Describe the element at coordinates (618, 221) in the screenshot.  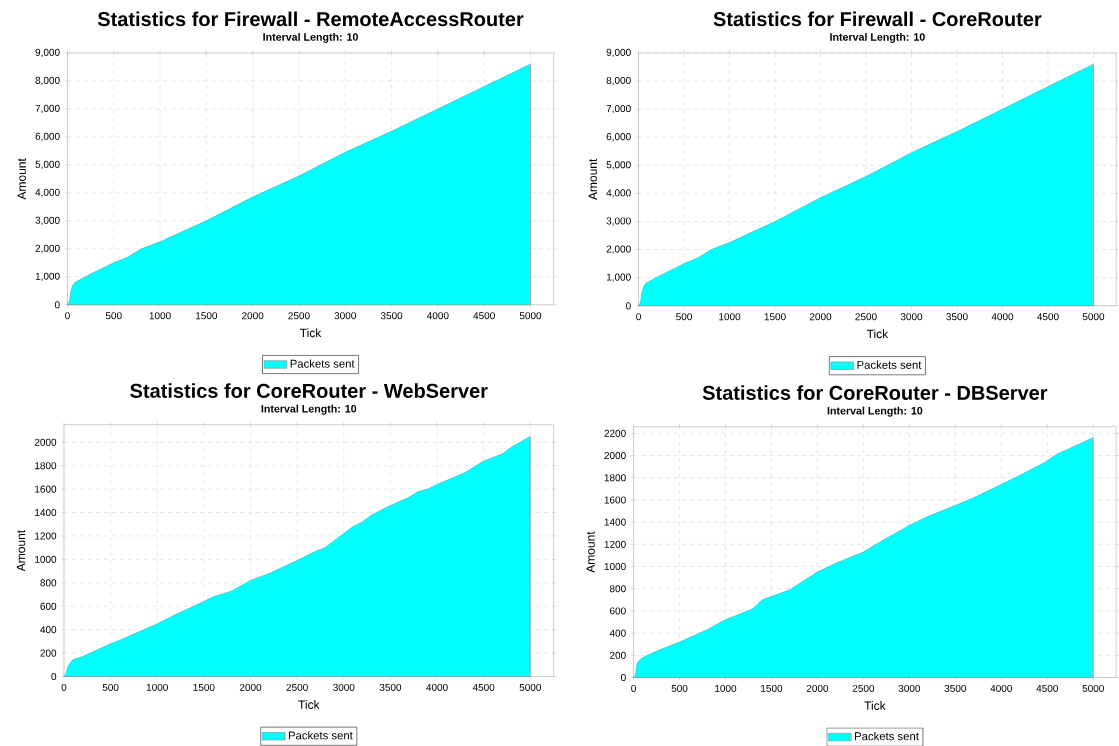
I see `y-tick-label: 3,000` at that location.